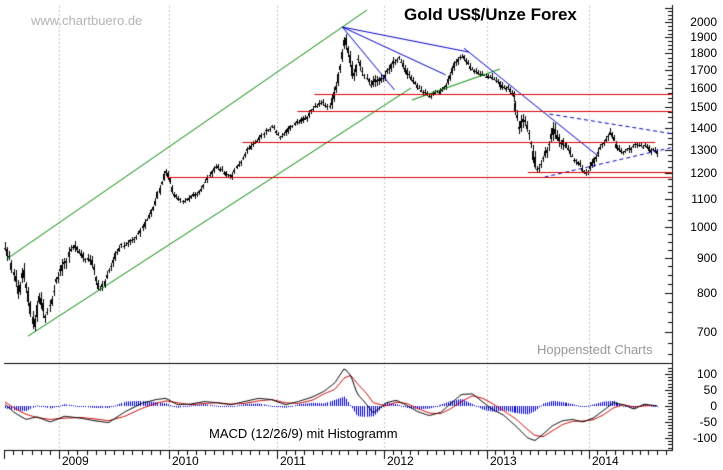 The height and width of the screenshot is (470, 723). I want to click on macd-tick-label: 100, so click(706, 374).